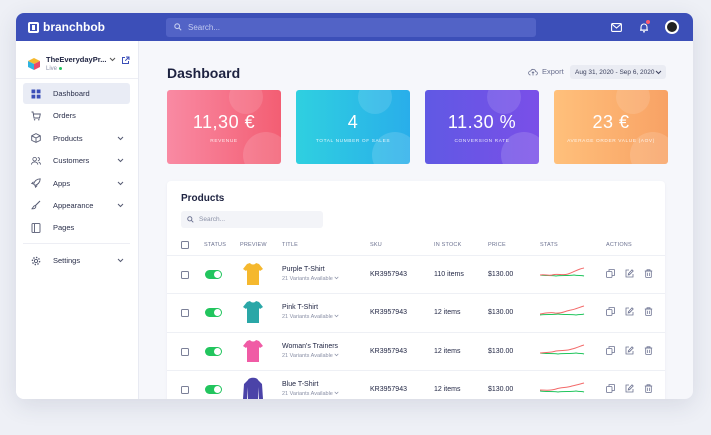 This screenshot has height=435, width=711. What do you see at coordinates (76, 260) in the screenshot?
I see `sidebar-item-settings: Settings` at bounding box center [76, 260].